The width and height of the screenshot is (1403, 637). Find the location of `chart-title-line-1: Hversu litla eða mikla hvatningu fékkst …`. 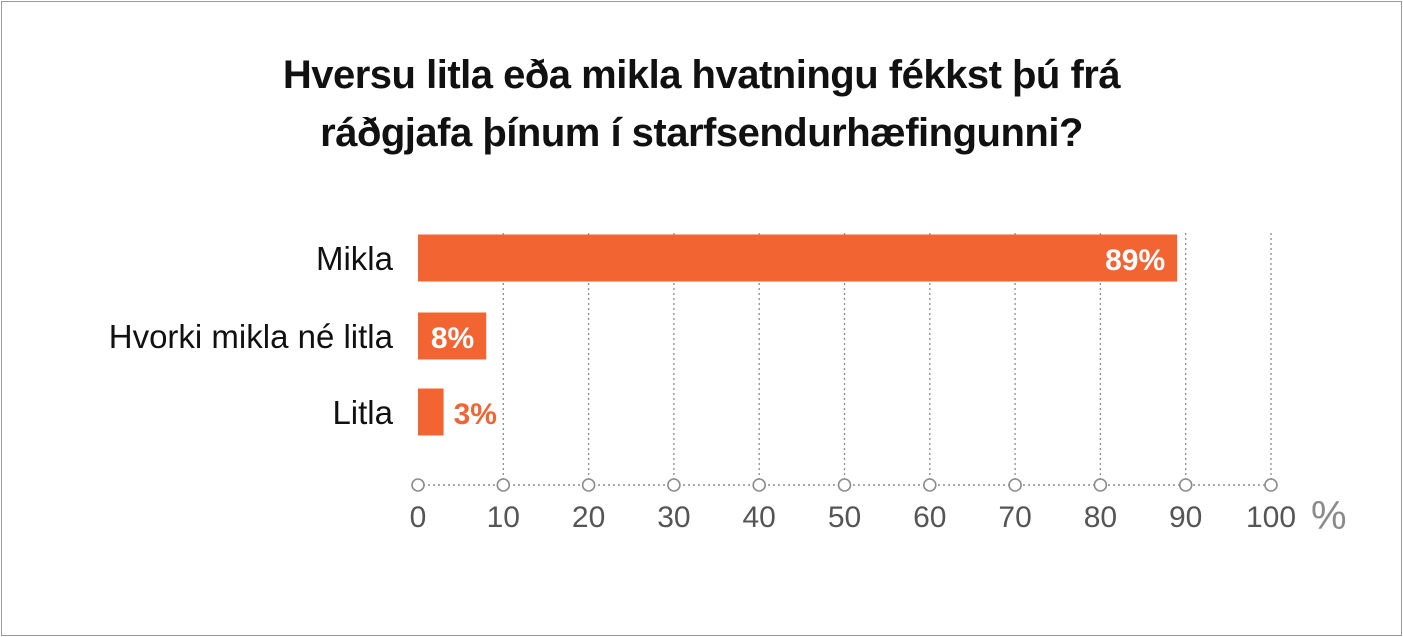

chart-title-line-1: Hversu litla eða mikla hvatningu fékkst … is located at coordinates (701, 75).